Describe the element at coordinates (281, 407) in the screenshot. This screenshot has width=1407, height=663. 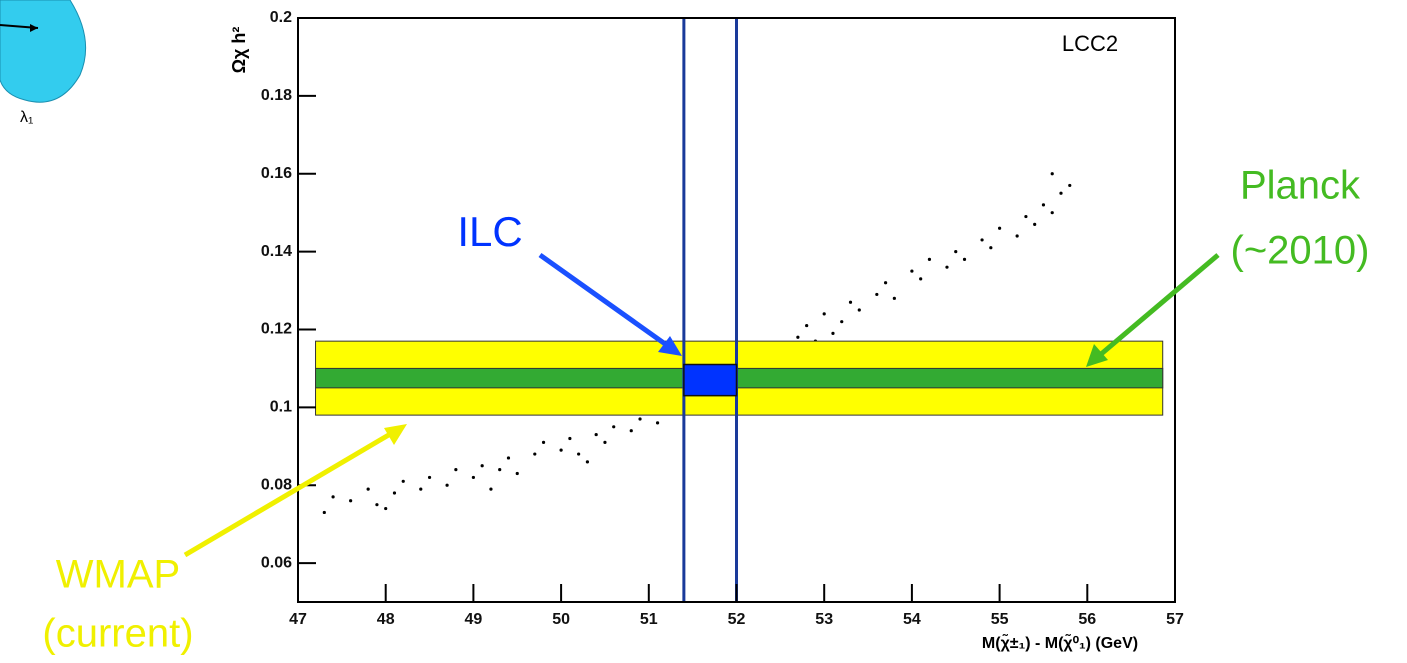
I see `y-tick-label: 0.1` at that location.